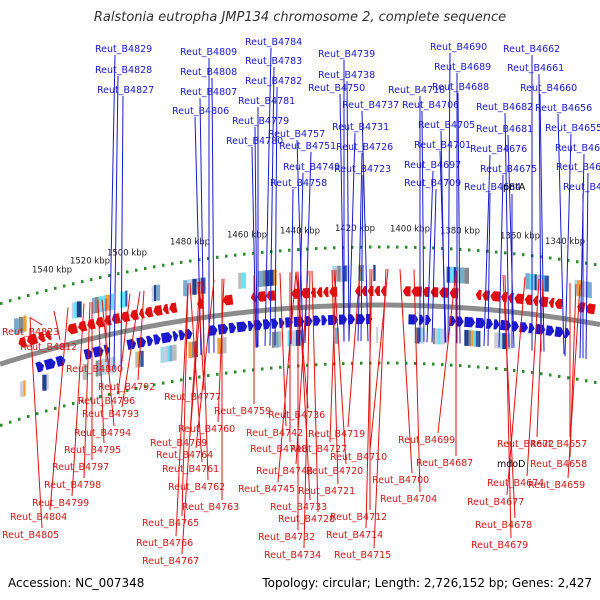  Describe the element at coordinates (311, 167) in the screenshot. I see `forward-gene-label: Reut_B4749` at that location.